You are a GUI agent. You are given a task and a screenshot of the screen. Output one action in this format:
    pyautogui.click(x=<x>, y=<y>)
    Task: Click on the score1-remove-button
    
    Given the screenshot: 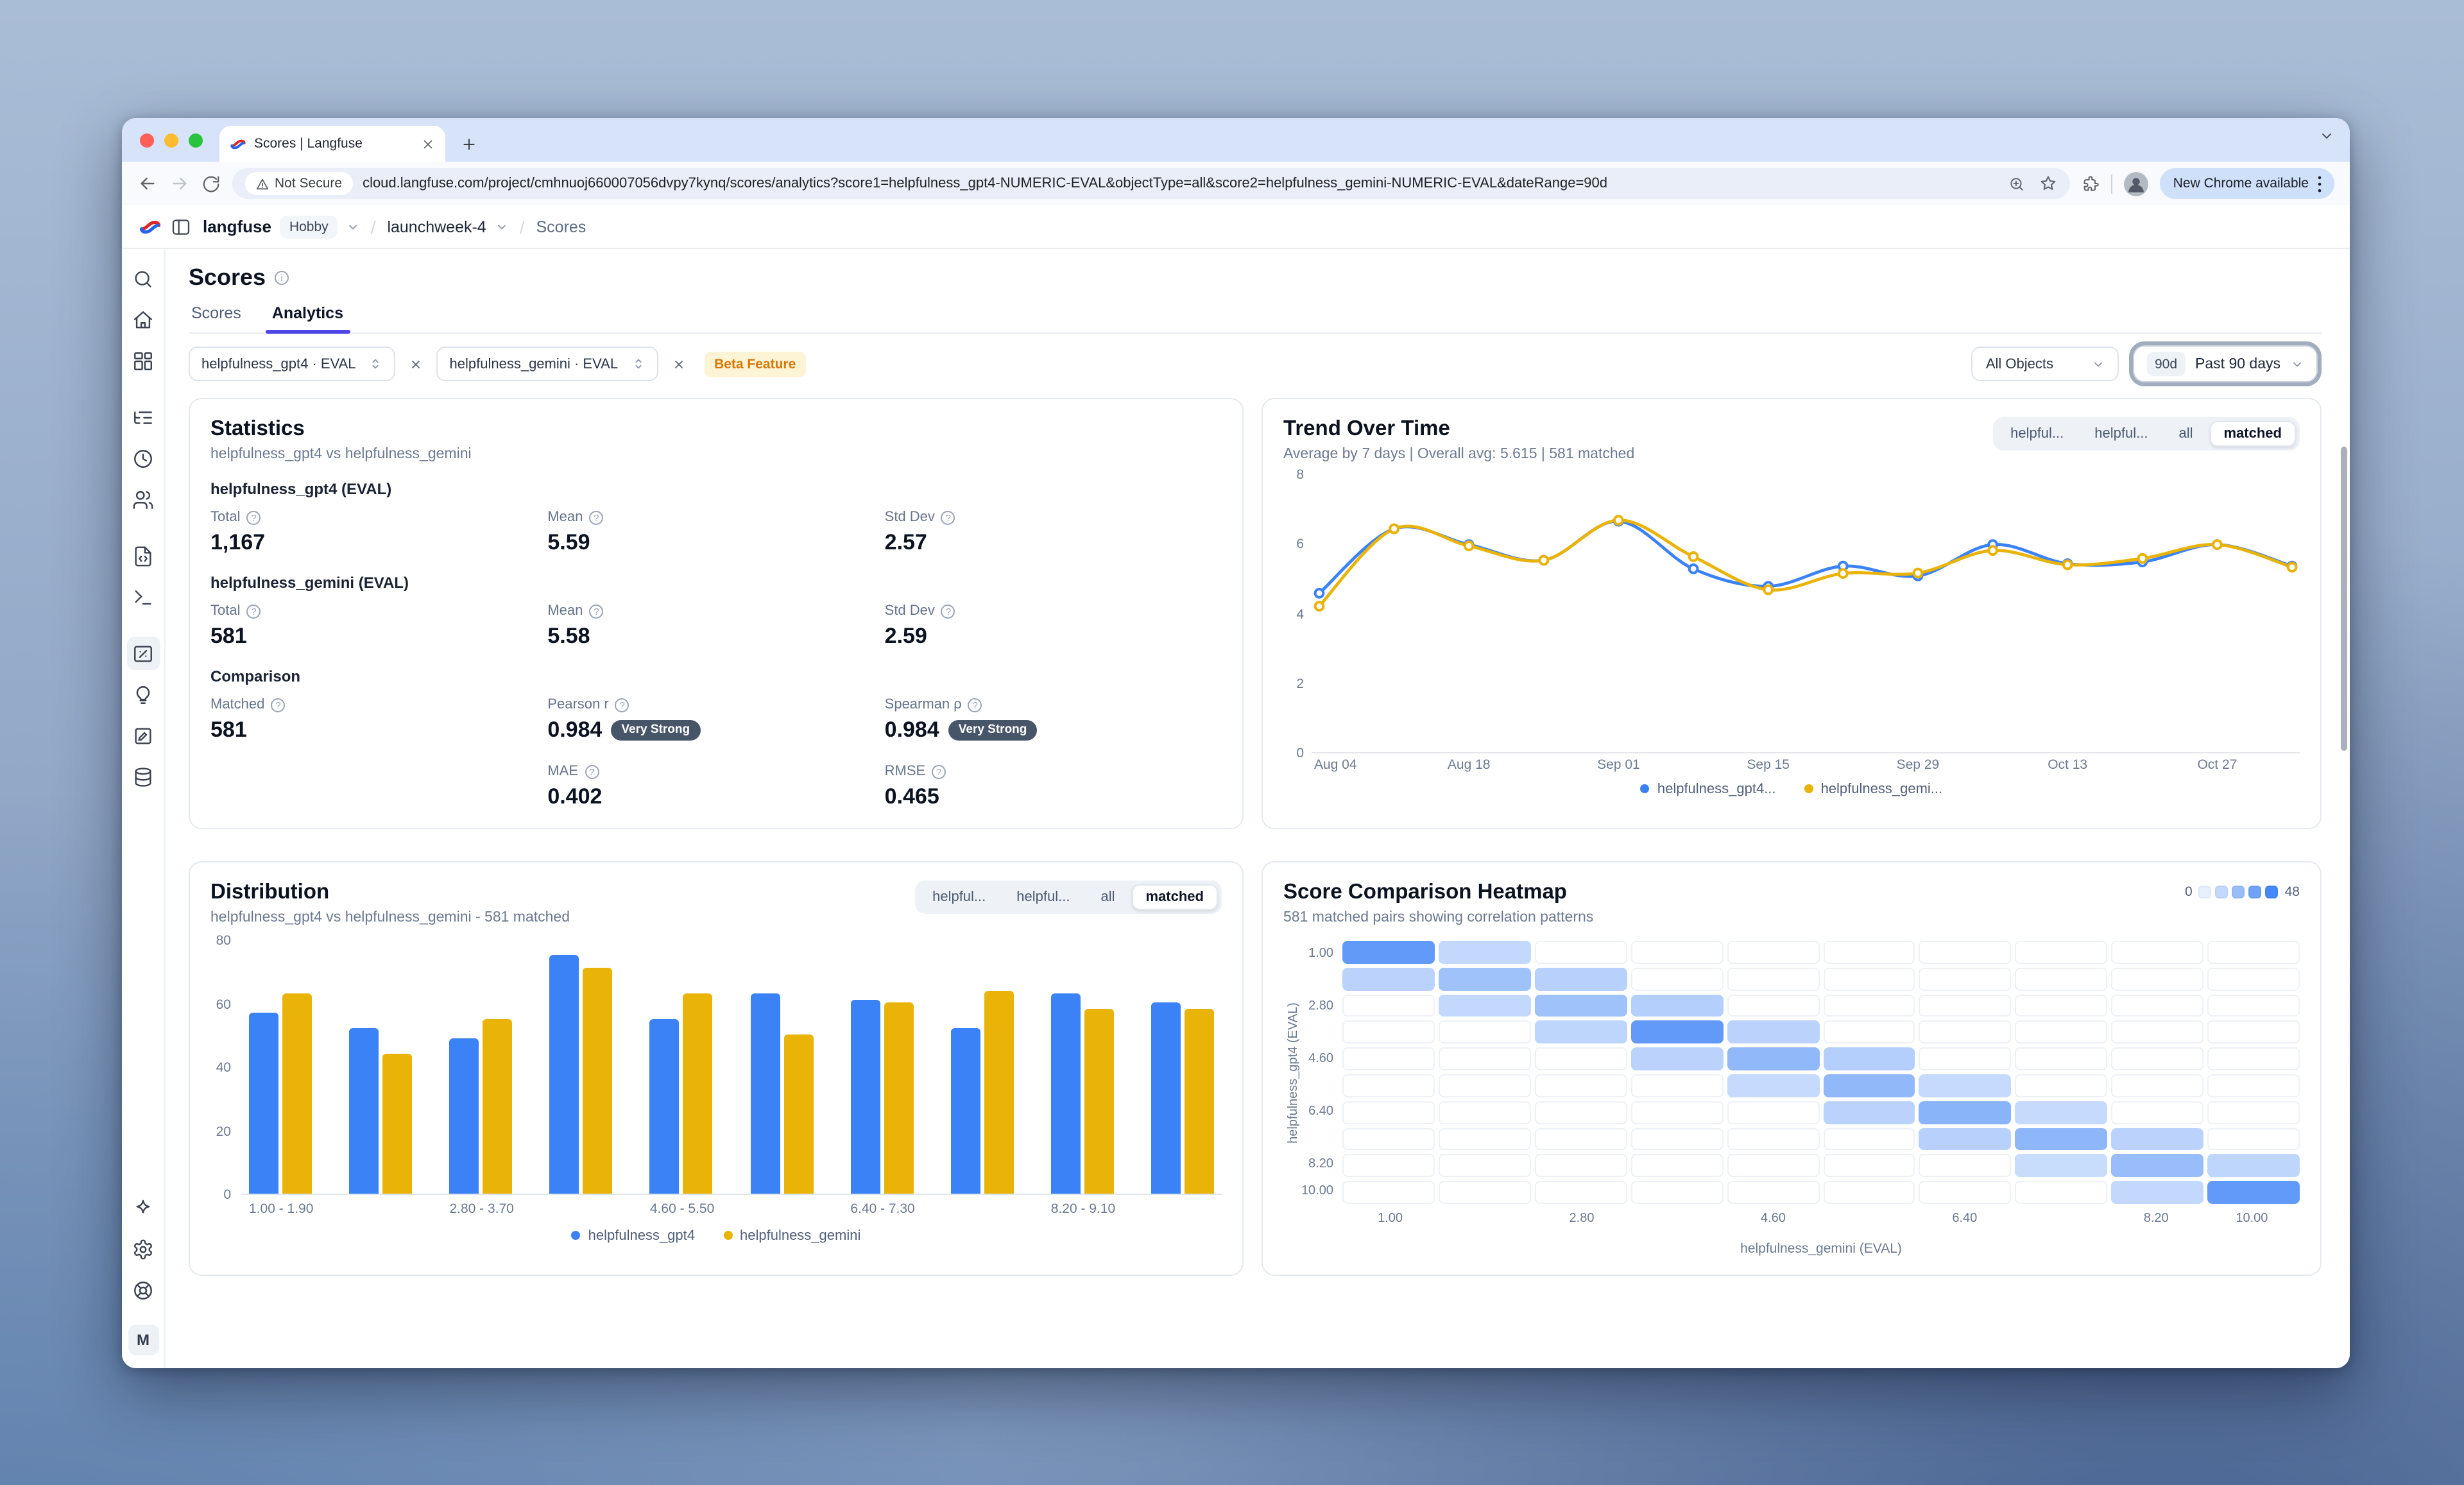 What is the action you would take?
    pyautogui.click(x=417, y=363)
    